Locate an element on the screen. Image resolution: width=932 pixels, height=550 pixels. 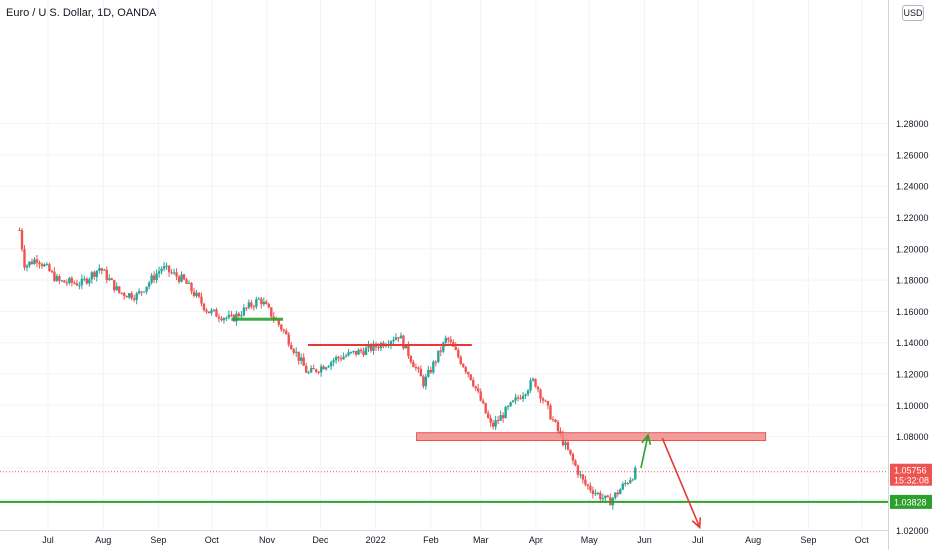
x-tick-label: Sep is located at coordinates (158, 540).